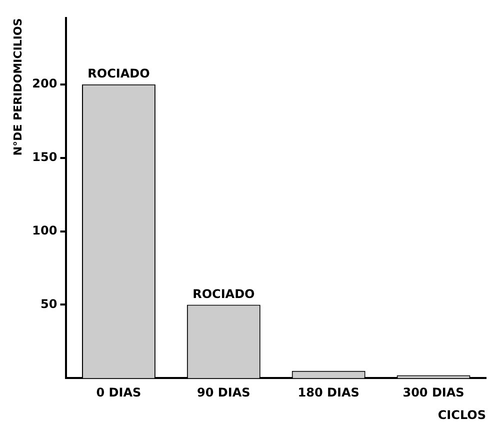 The image size is (504, 431). What do you see at coordinates (223, 393) in the screenshot?
I see `x-tick-label: 90 DIAS` at bounding box center [223, 393].